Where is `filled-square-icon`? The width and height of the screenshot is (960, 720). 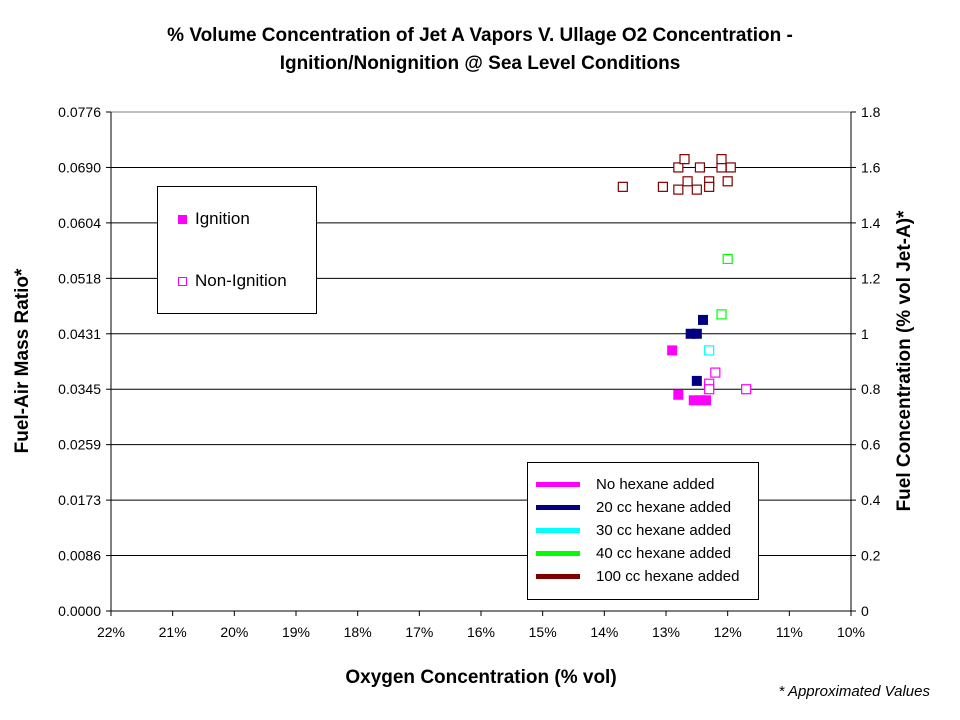 filled-square-icon is located at coordinates (182, 219).